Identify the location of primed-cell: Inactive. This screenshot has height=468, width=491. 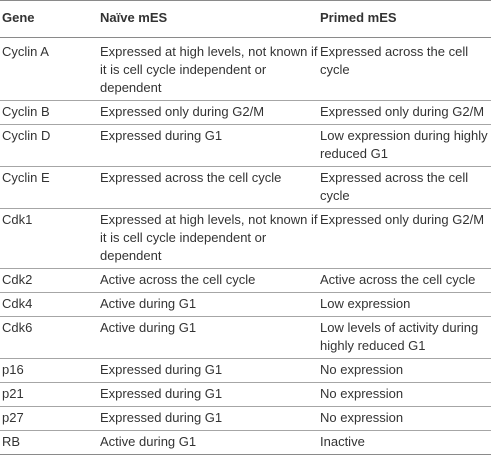
(405, 442).